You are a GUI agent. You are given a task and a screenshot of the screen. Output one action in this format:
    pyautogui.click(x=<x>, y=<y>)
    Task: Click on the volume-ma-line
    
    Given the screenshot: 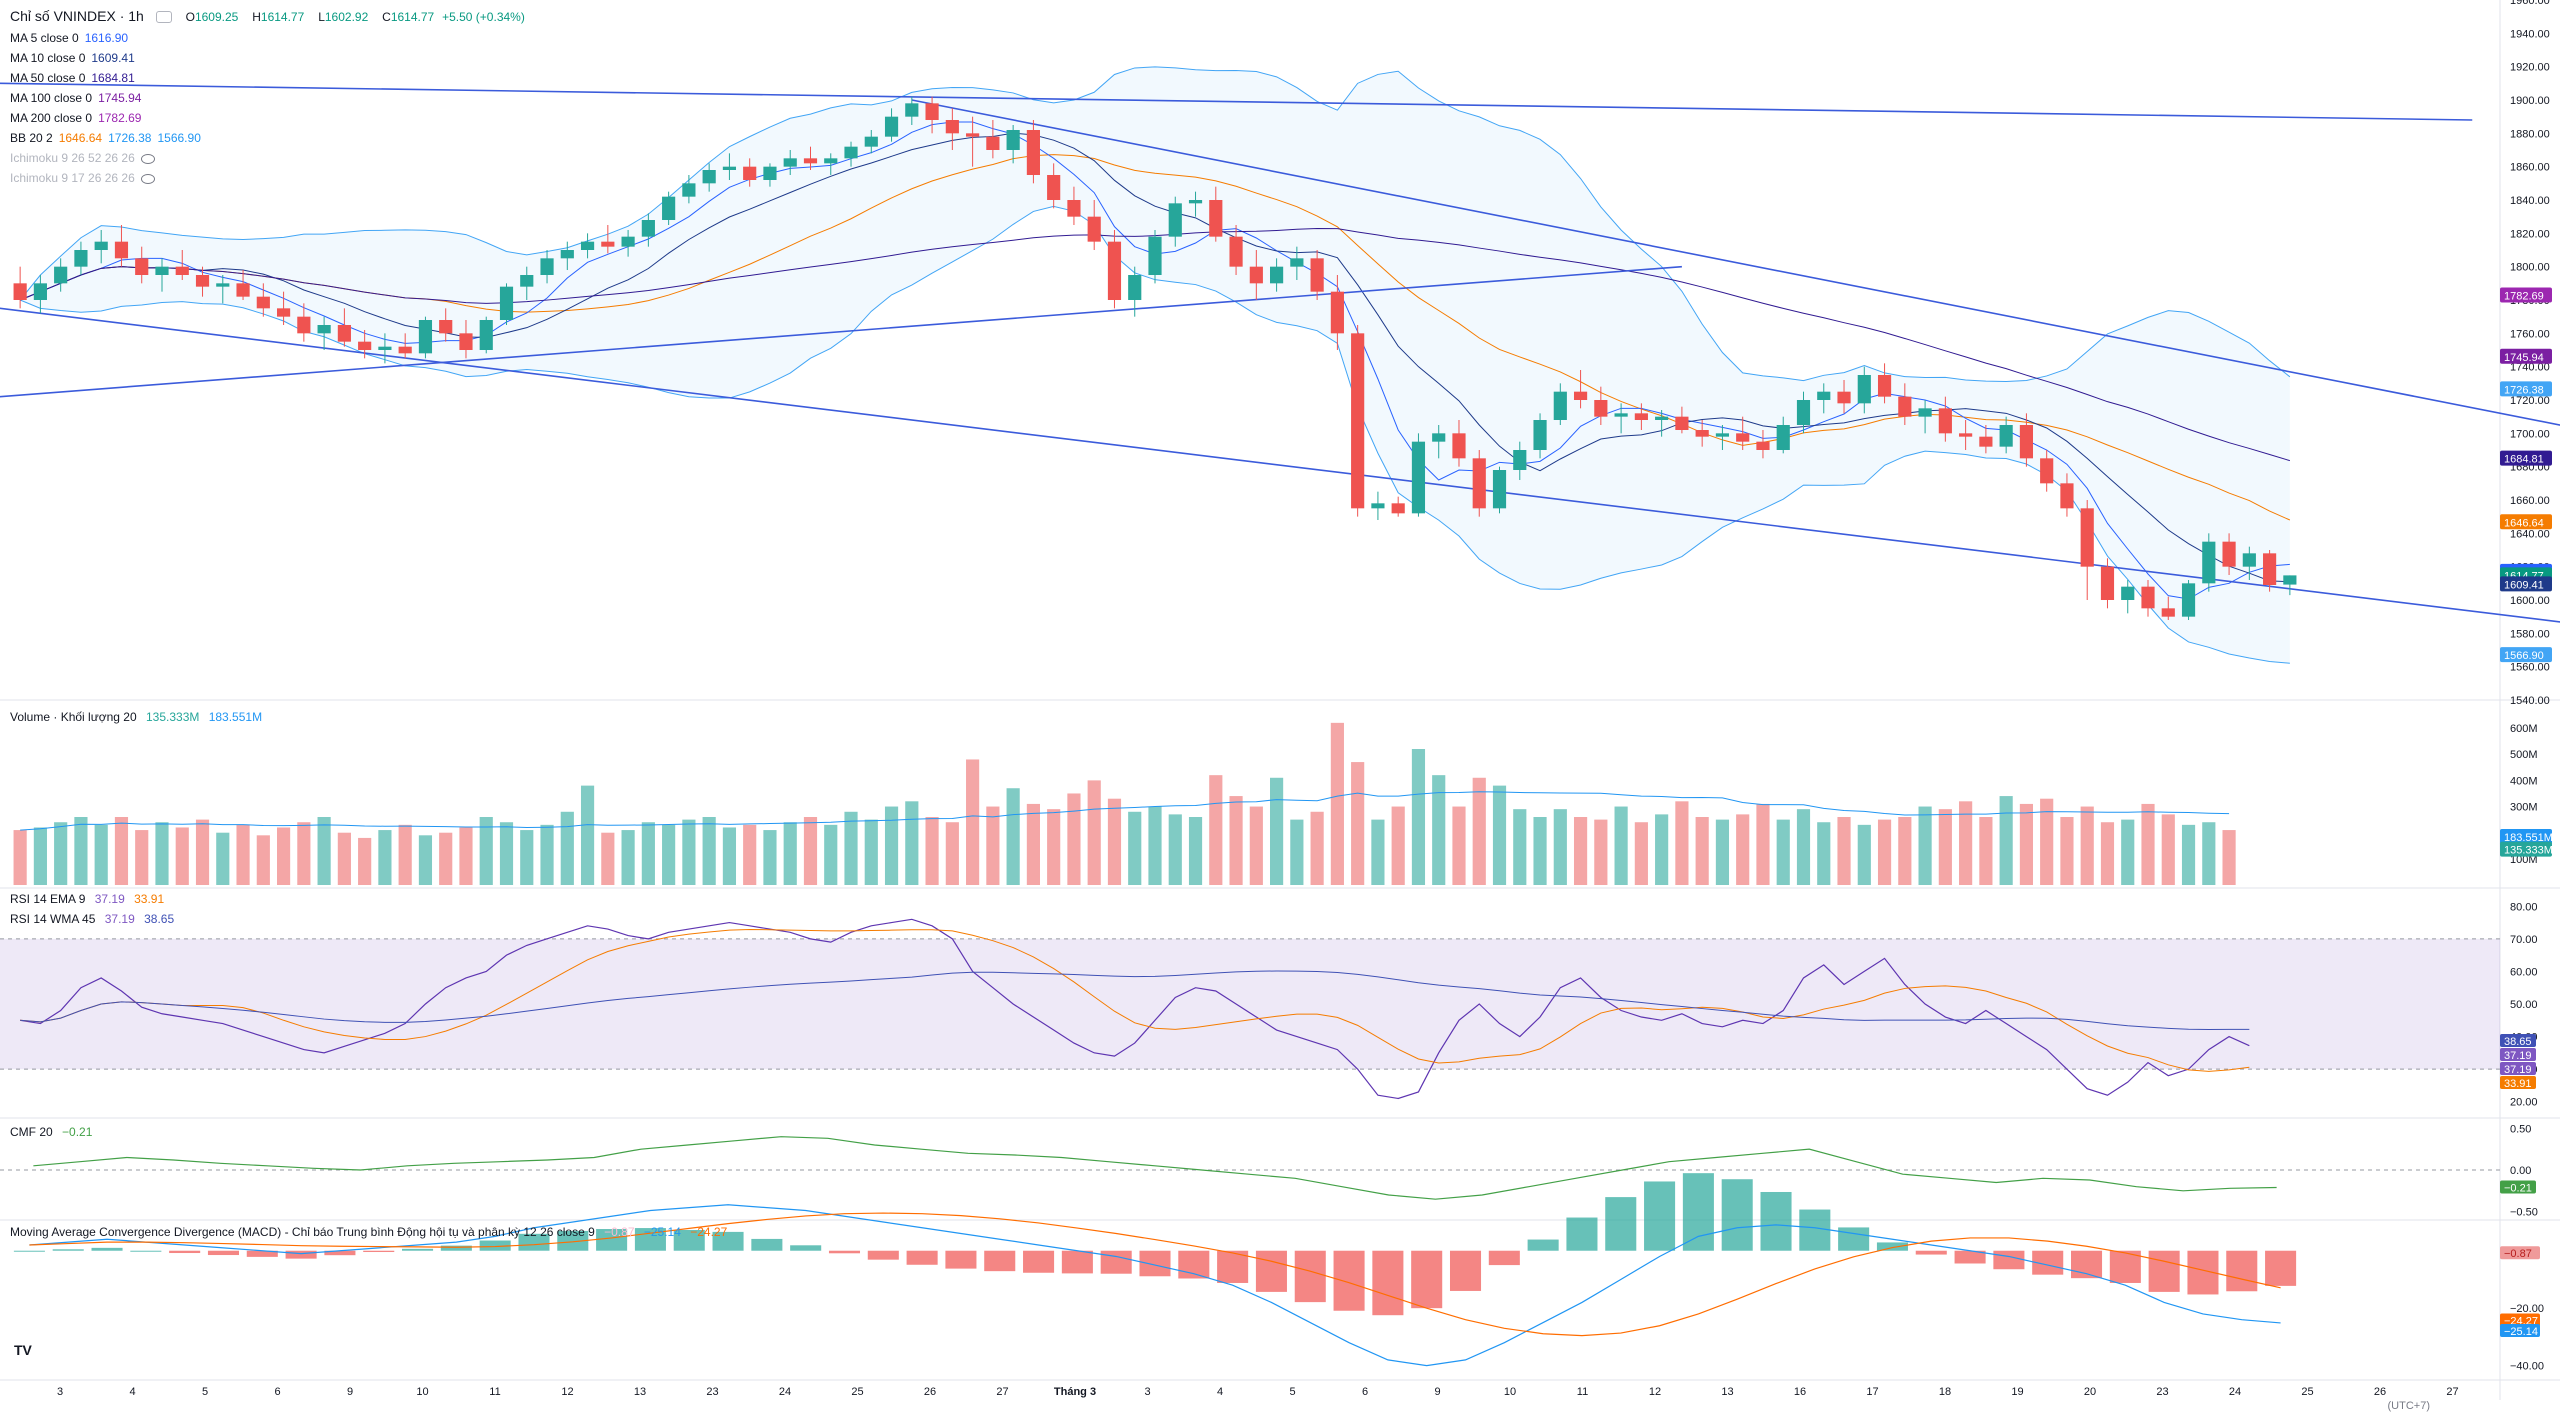 What is the action you would take?
    pyautogui.click(x=1125, y=811)
    